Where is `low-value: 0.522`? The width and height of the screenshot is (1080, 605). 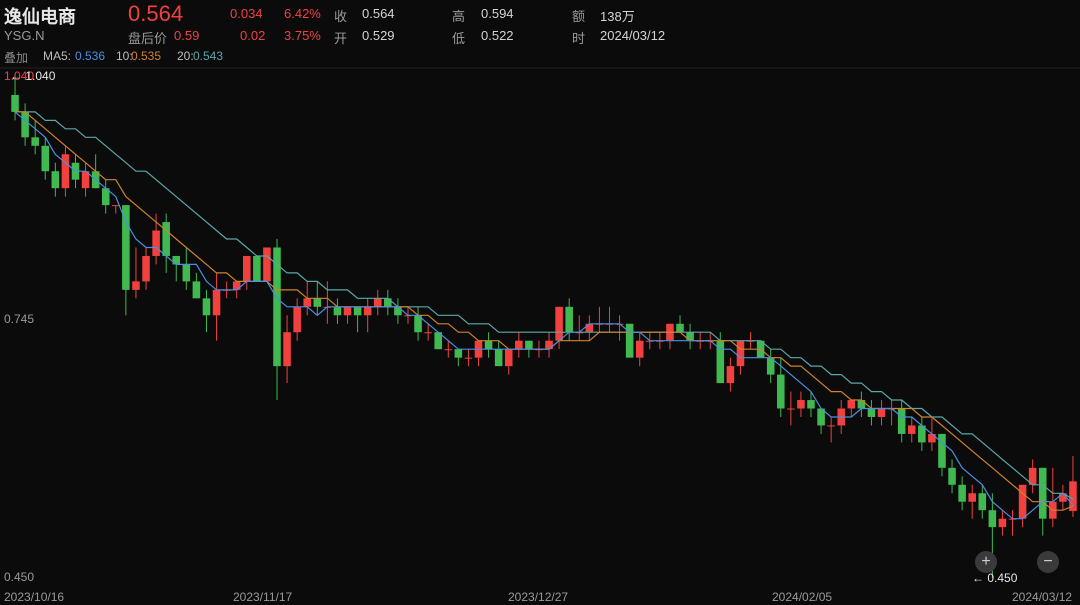
low-value: 0.522 is located at coordinates (497, 35).